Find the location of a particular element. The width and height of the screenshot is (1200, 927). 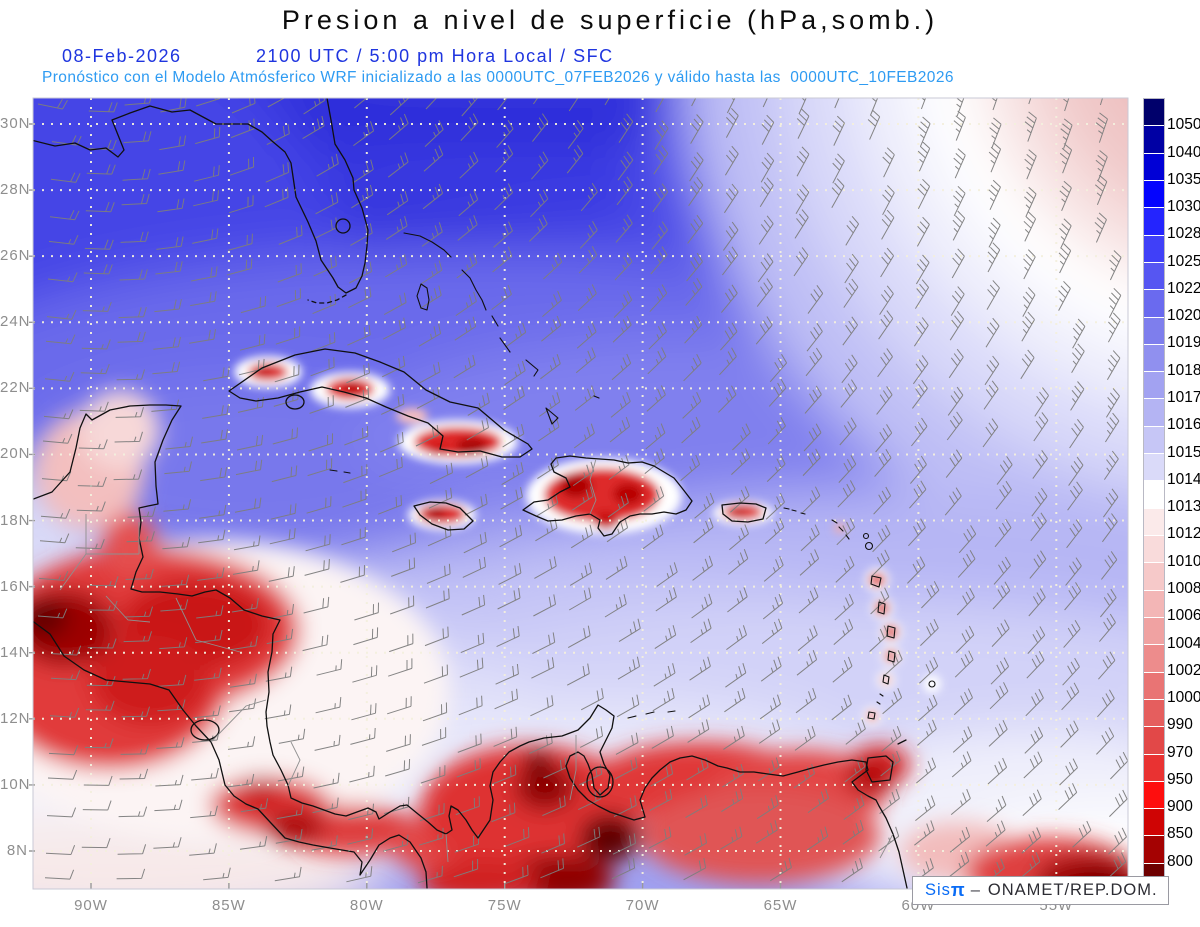

colorbar-level: 1017 is located at coordinates (1183, 398).